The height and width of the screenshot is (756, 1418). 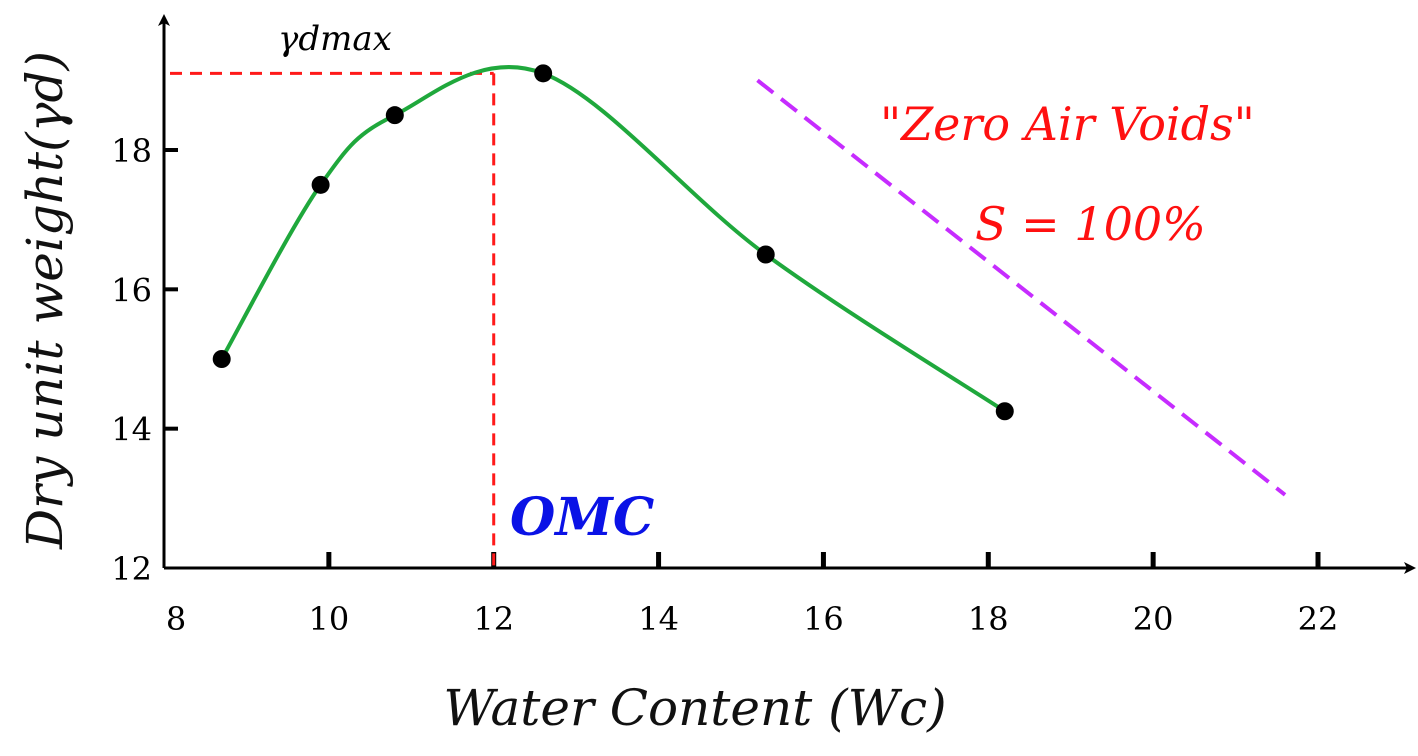 What do you see at coordinates (493, 619) in the screenshot?
I see `x-tick-label: 12` at bounding box center [493, 619].